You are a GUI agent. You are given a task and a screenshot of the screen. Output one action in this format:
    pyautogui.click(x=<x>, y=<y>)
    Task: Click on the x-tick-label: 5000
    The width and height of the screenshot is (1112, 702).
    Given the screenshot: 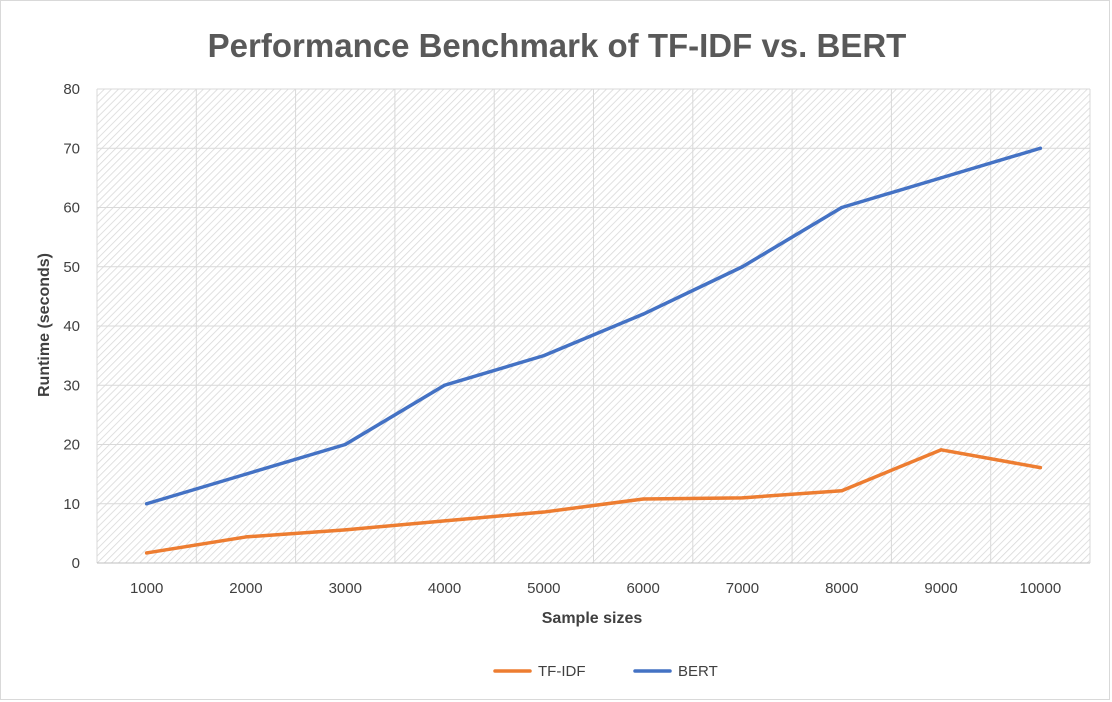 What is the action you would take?
    pyautogui.click(x=543, y=588)
    